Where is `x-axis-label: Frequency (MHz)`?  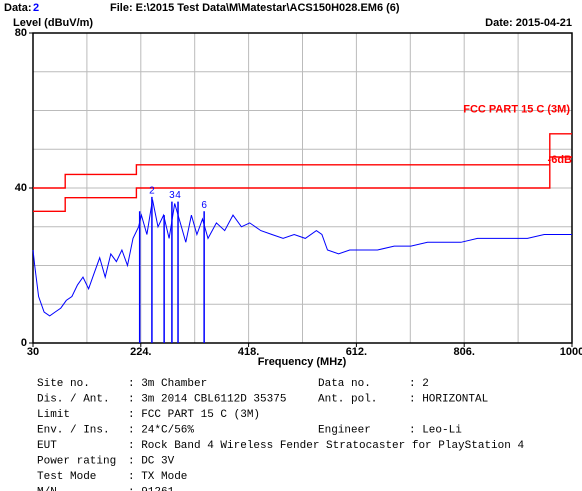
x-axis-label: Frequency (MHz) is located at coordinates (302, 362).